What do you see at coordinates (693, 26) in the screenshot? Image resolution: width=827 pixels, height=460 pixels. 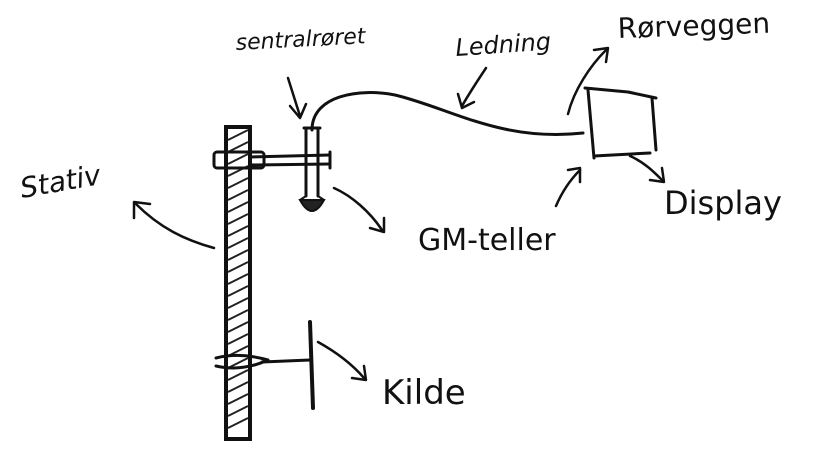 I see `label-rorveggen: Rørveggen` at bounding box center [693, 26].